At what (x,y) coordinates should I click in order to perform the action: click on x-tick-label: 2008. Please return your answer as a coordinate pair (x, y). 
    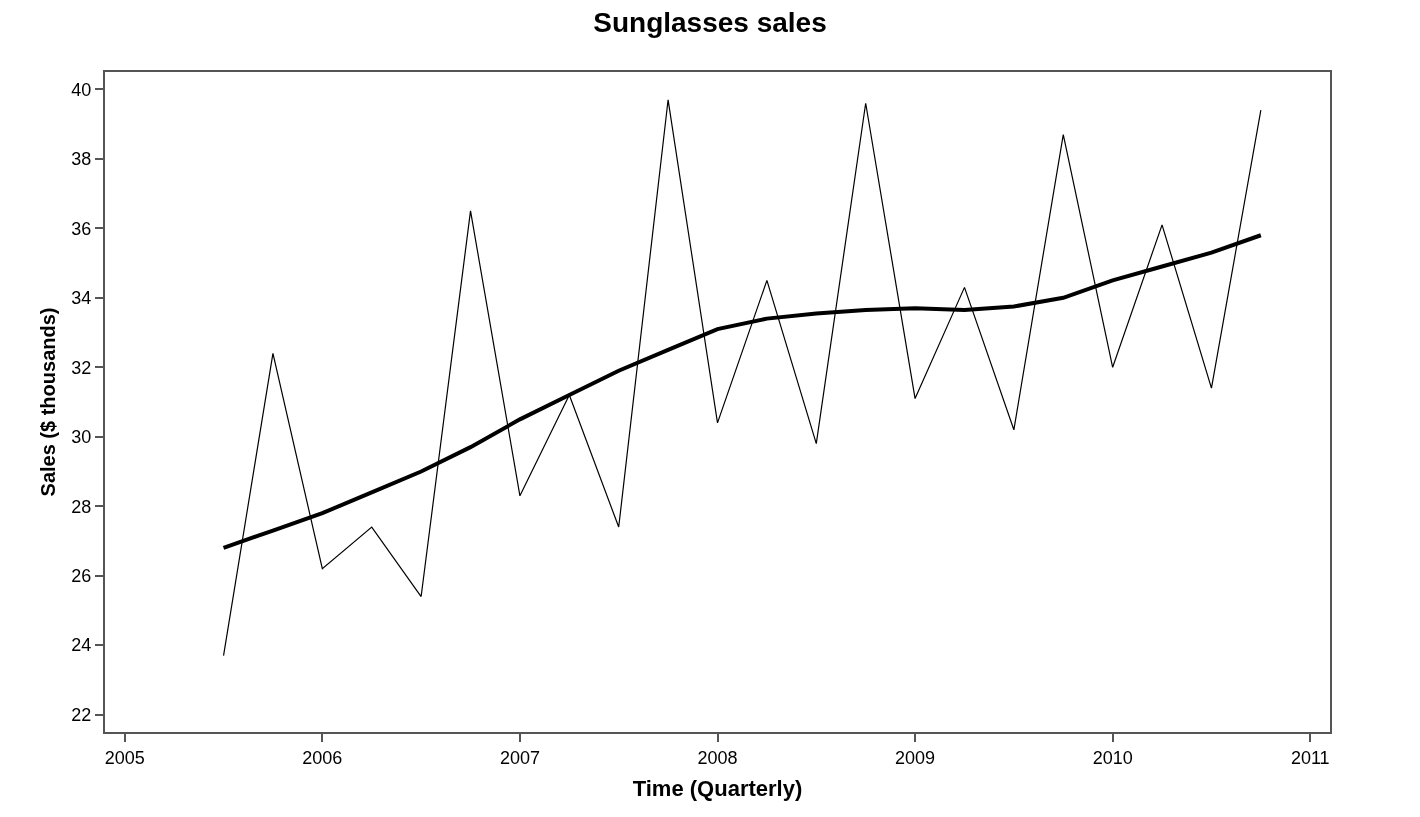
    Looking at the image, I should click on (717, 757).